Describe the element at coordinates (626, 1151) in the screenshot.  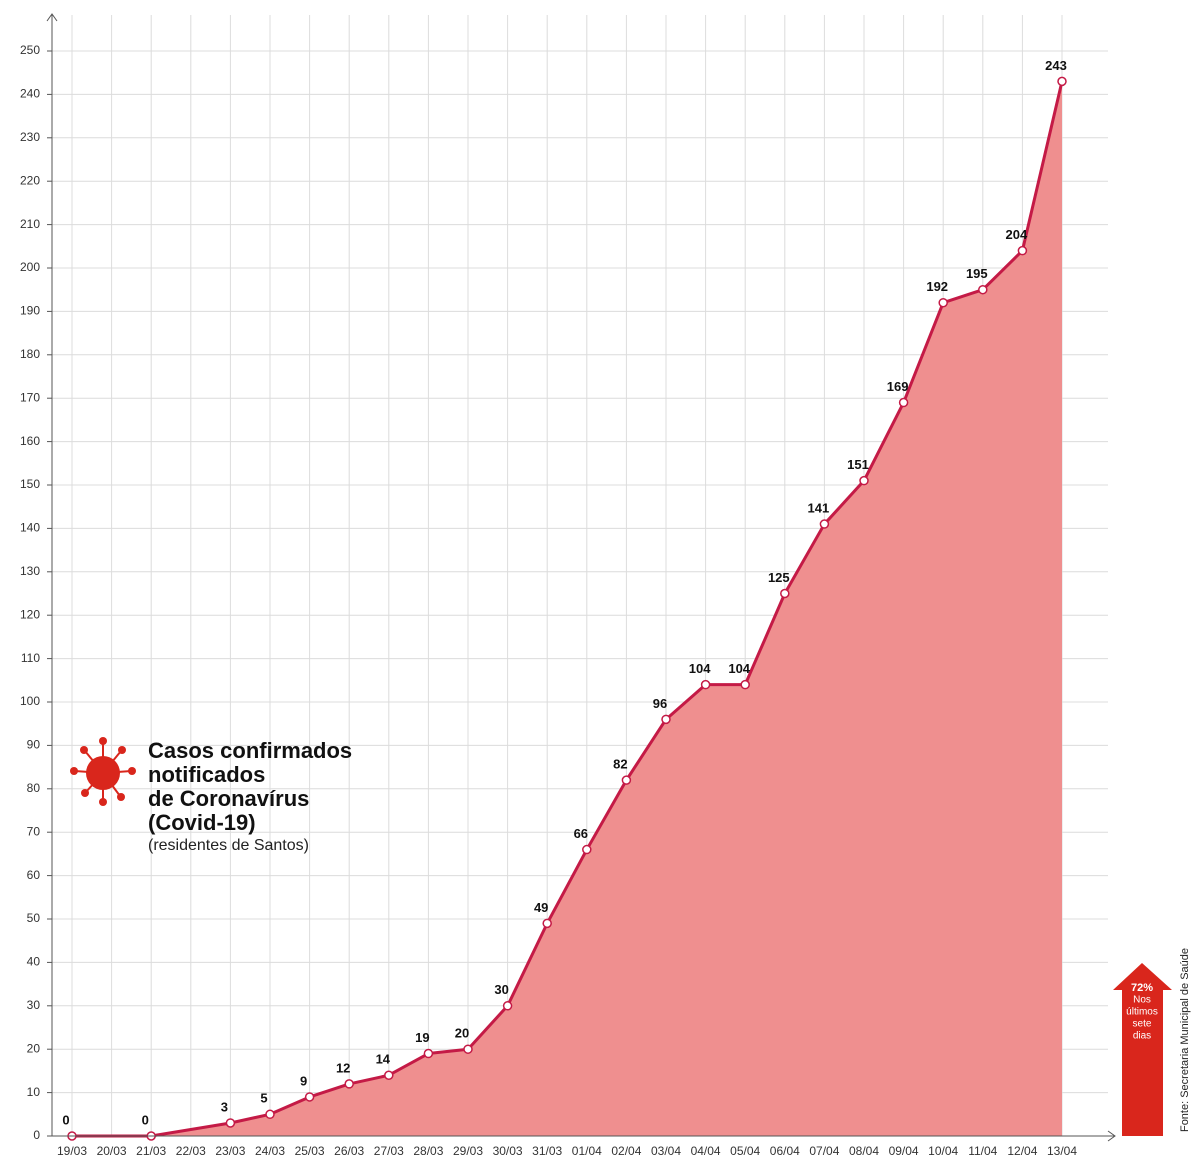
I see `x-tick-label: 02/04` at that location.